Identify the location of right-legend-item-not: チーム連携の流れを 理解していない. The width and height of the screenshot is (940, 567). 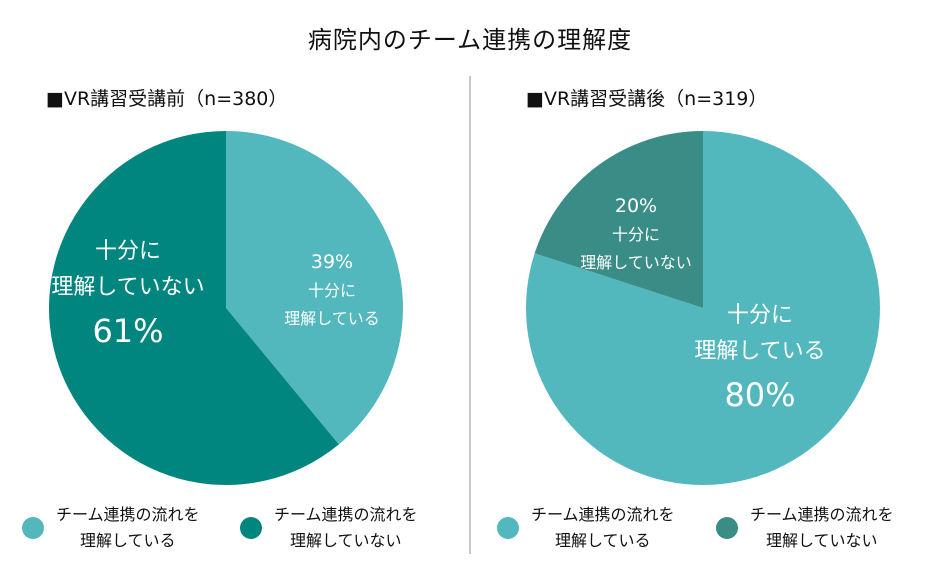
(805, 528).